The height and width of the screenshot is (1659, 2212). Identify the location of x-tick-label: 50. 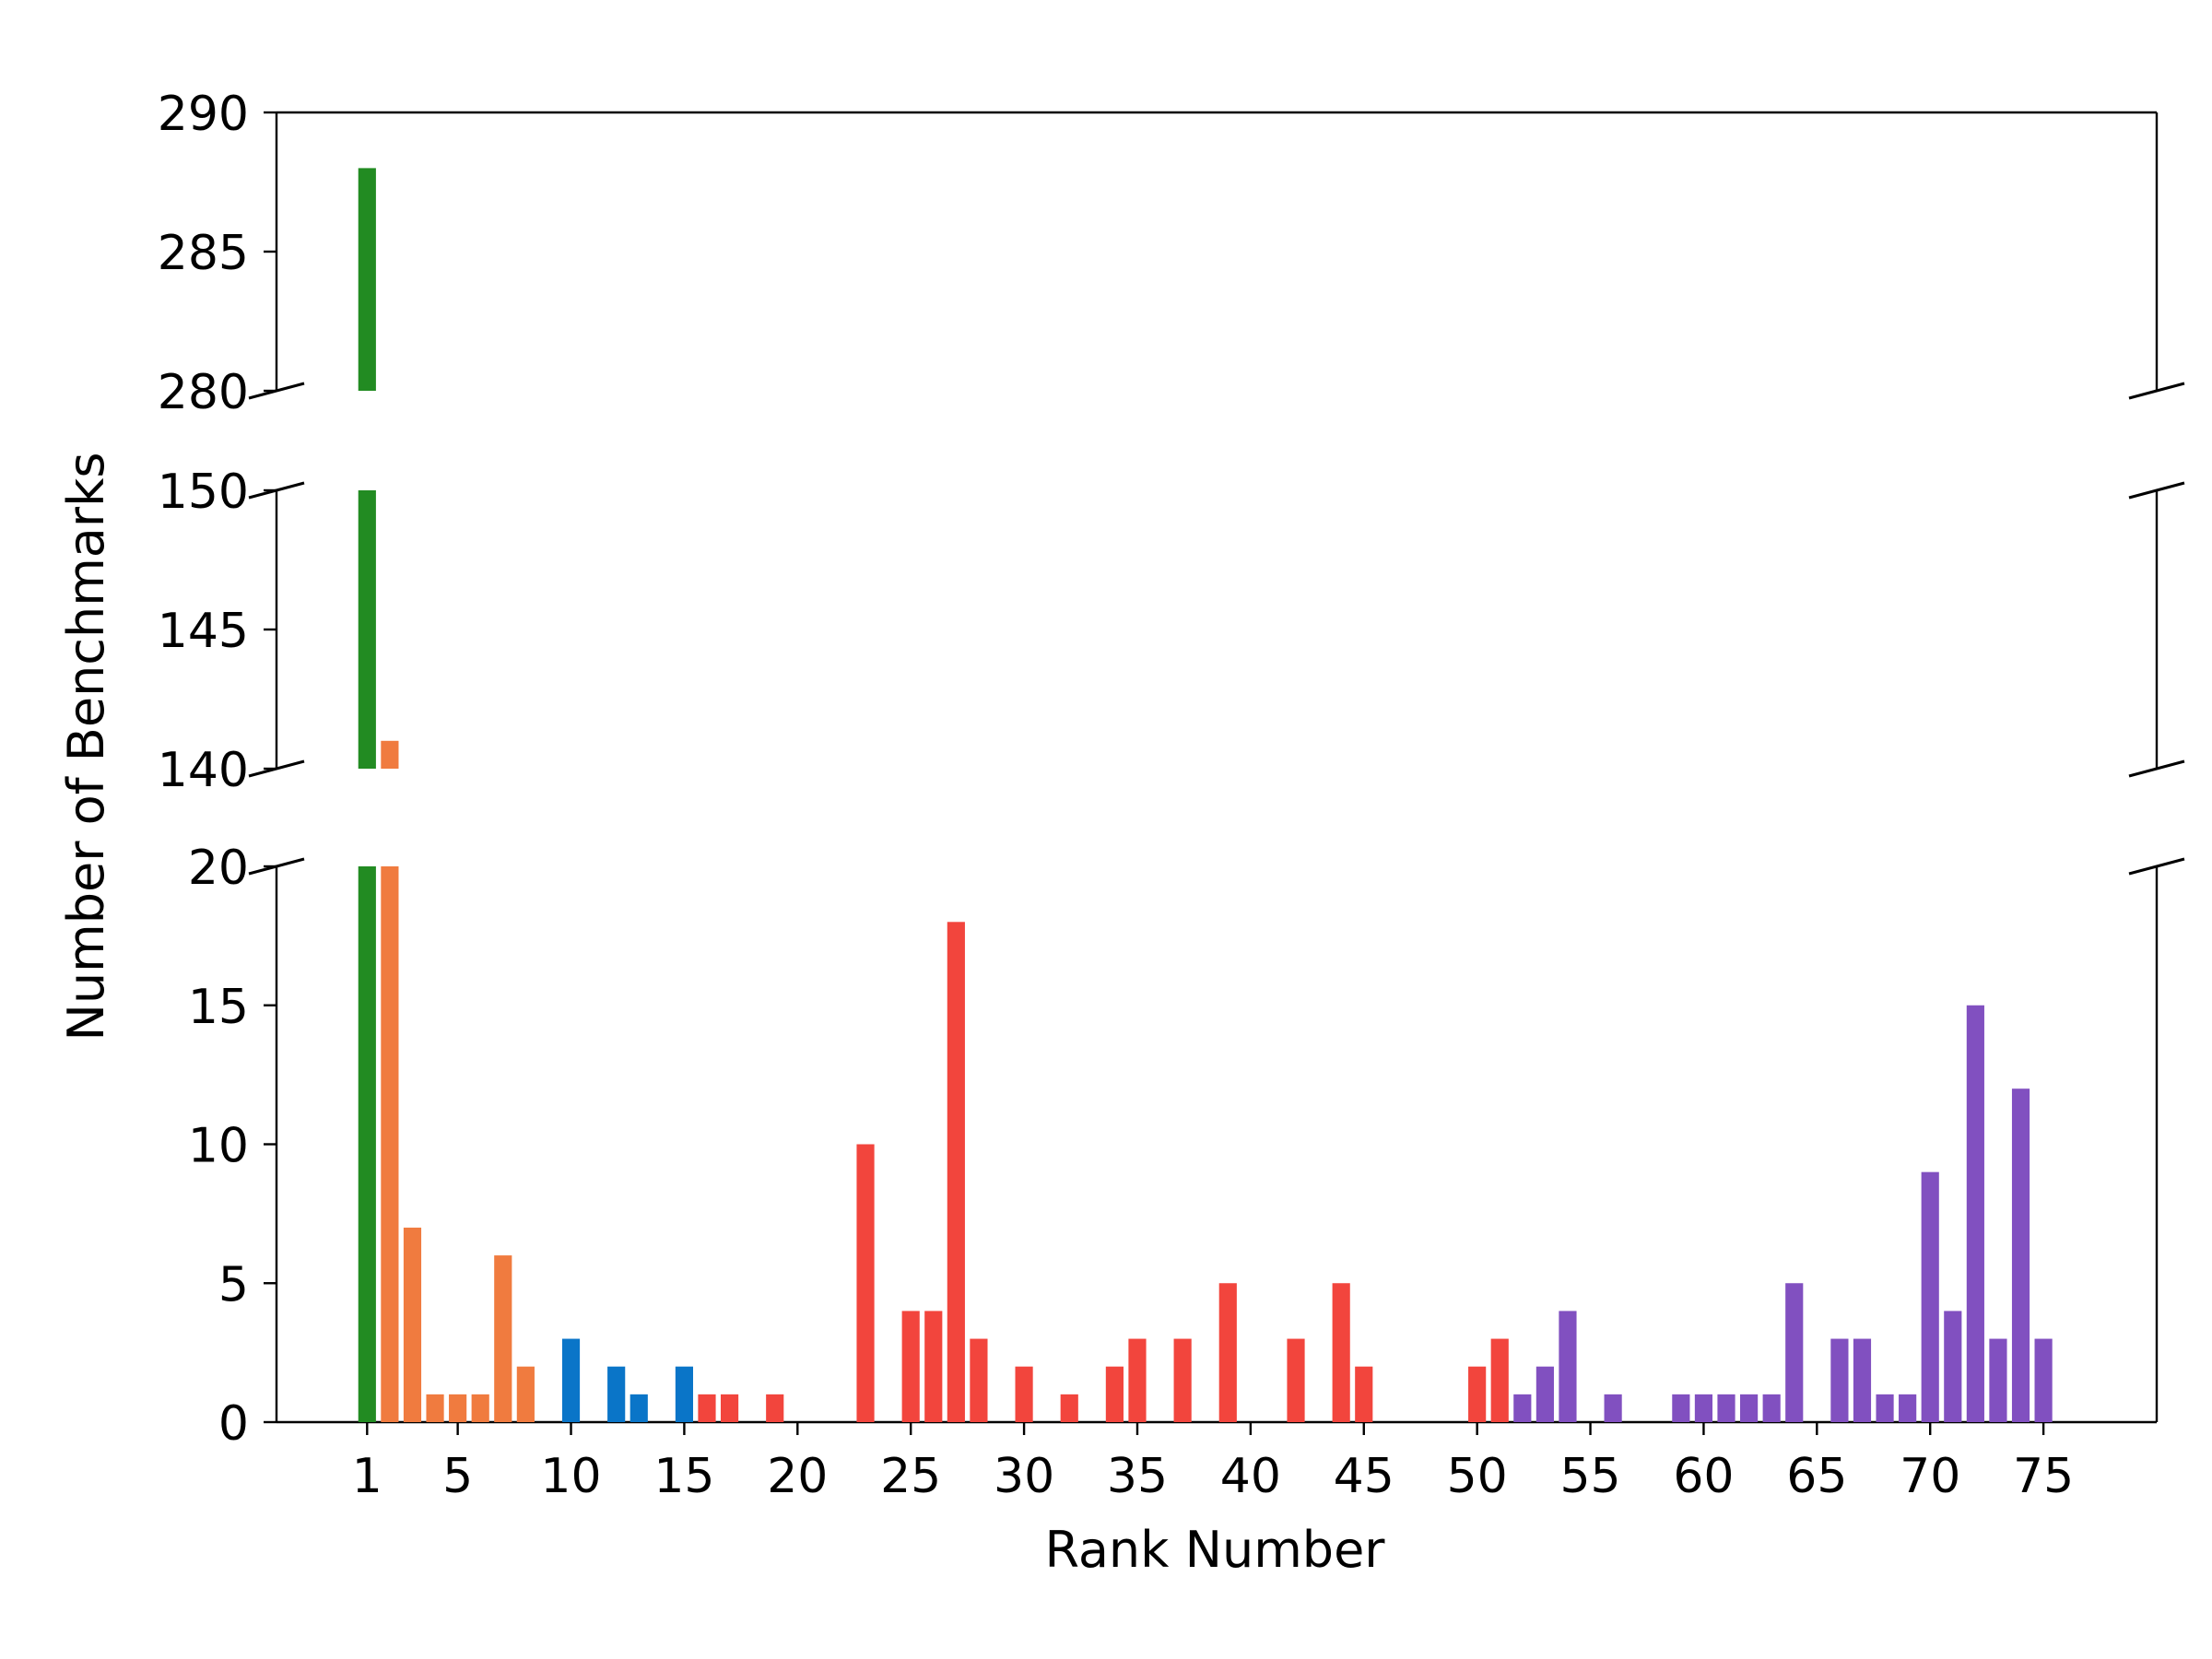
(1477, 1476).